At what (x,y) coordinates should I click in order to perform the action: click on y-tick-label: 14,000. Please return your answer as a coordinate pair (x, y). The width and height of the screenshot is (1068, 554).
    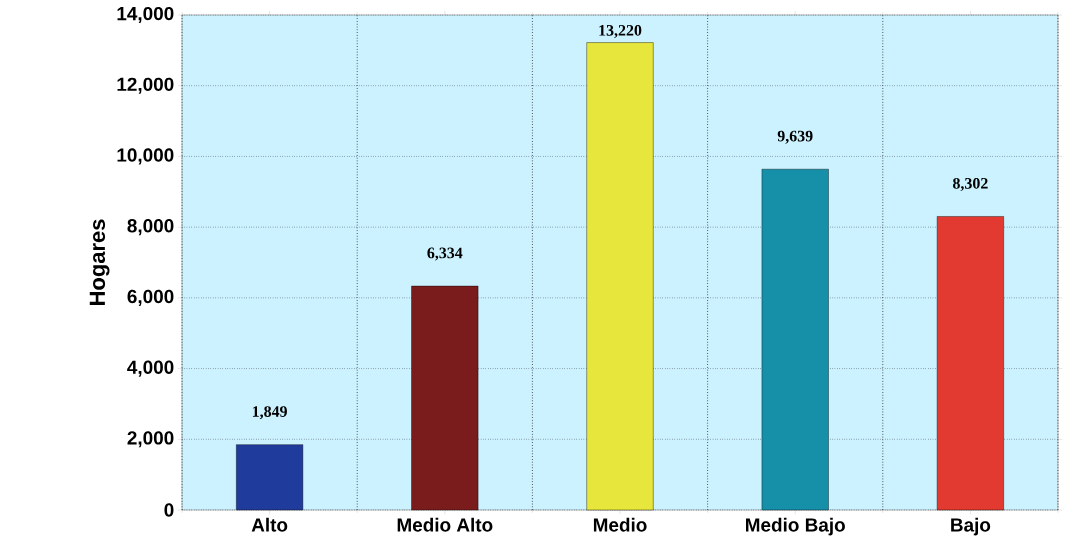
    Looking at the image, I should click on (145, 15).